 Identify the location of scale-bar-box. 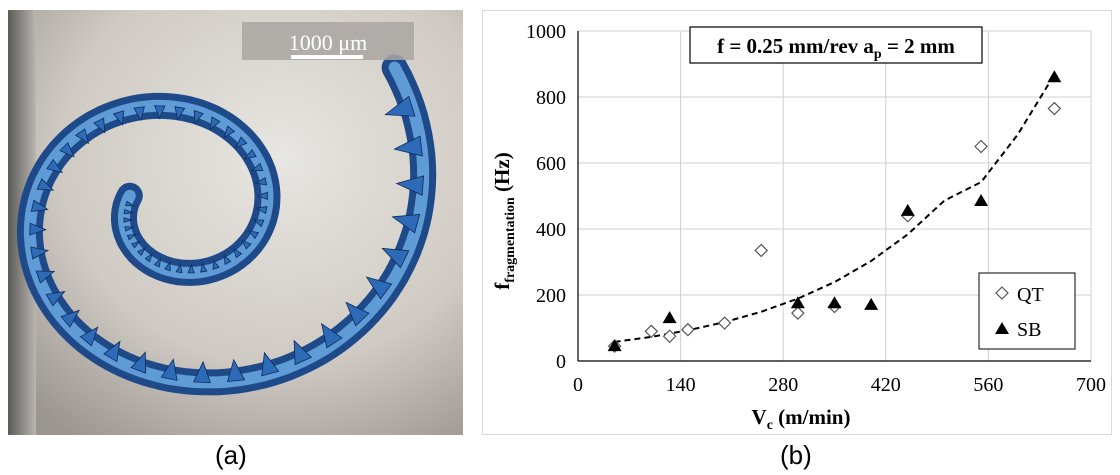
(328, 41).